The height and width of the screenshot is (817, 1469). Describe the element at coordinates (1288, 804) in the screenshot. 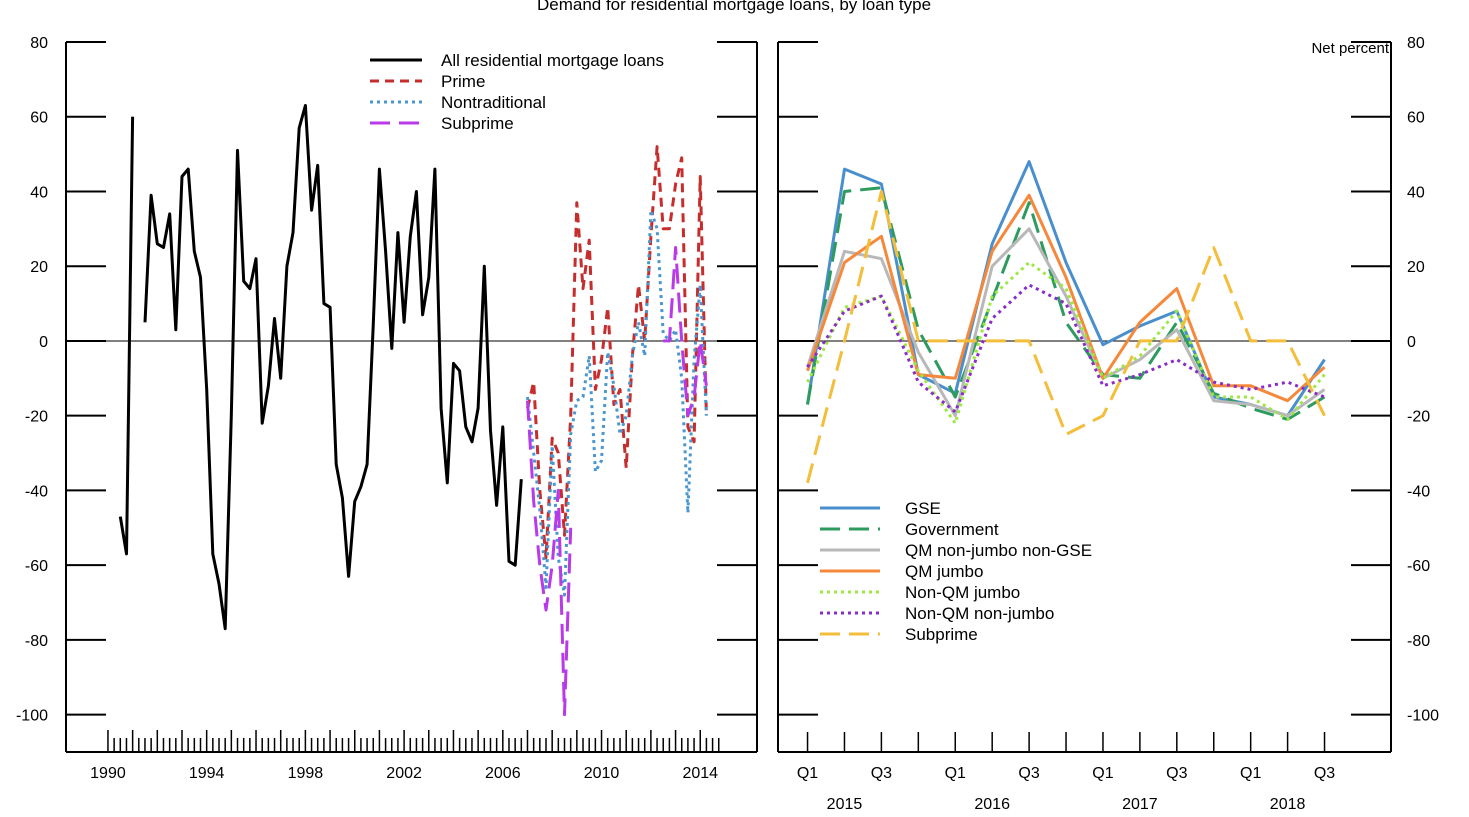

I see `x-year-label-2018: 2018` at that location.